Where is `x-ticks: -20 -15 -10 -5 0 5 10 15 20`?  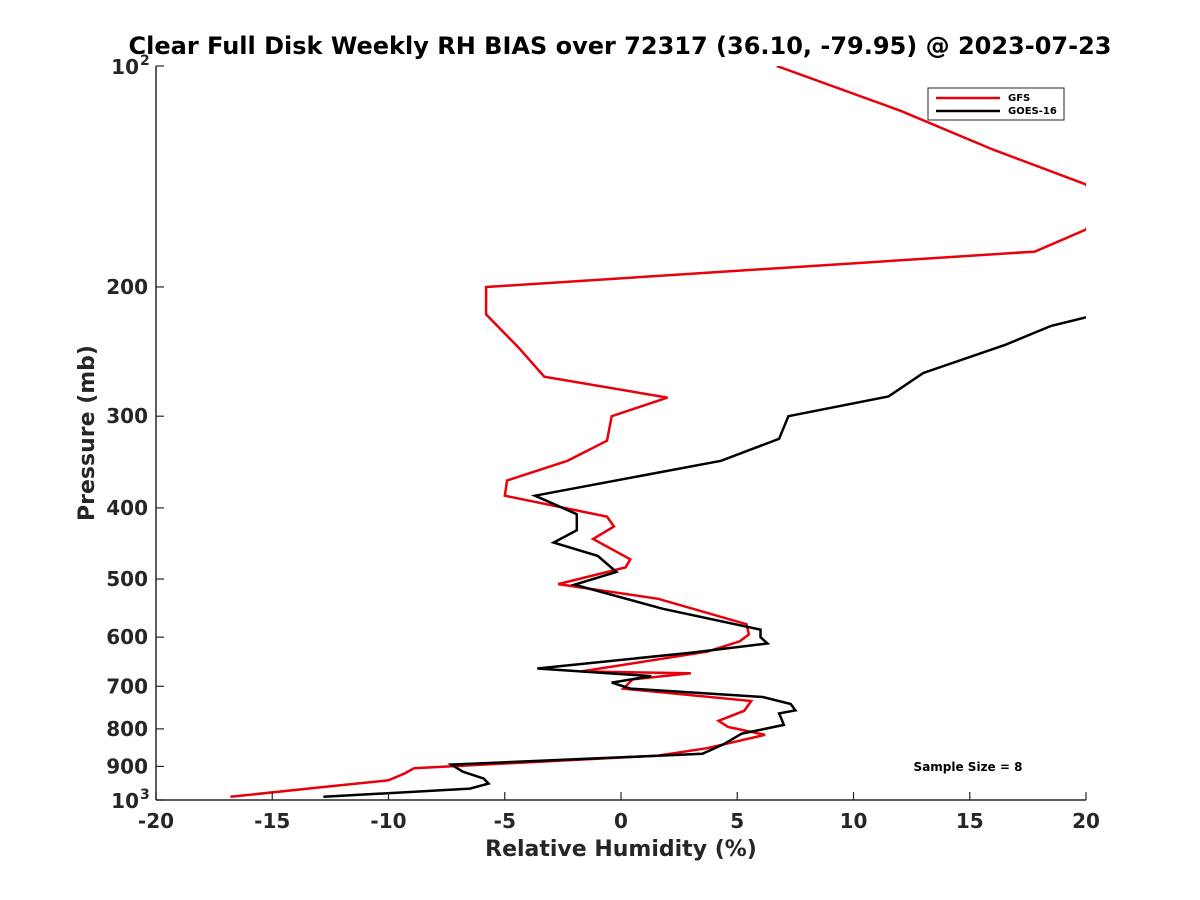 x-ticks: -20 -15 -10 -5 0 5 10 15 20 is located at coordinates (619, 812).